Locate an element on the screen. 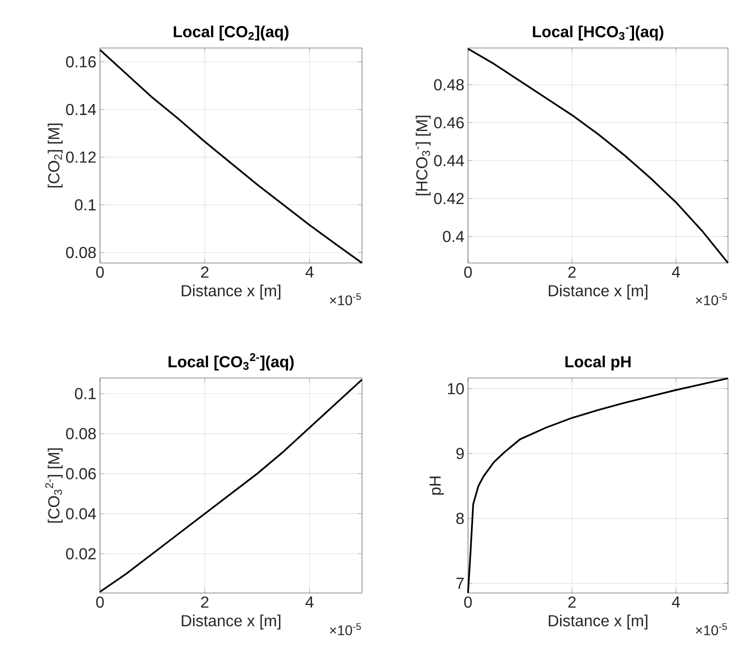  y-tick-label: 0.04 is located at coordinates (81, 514).